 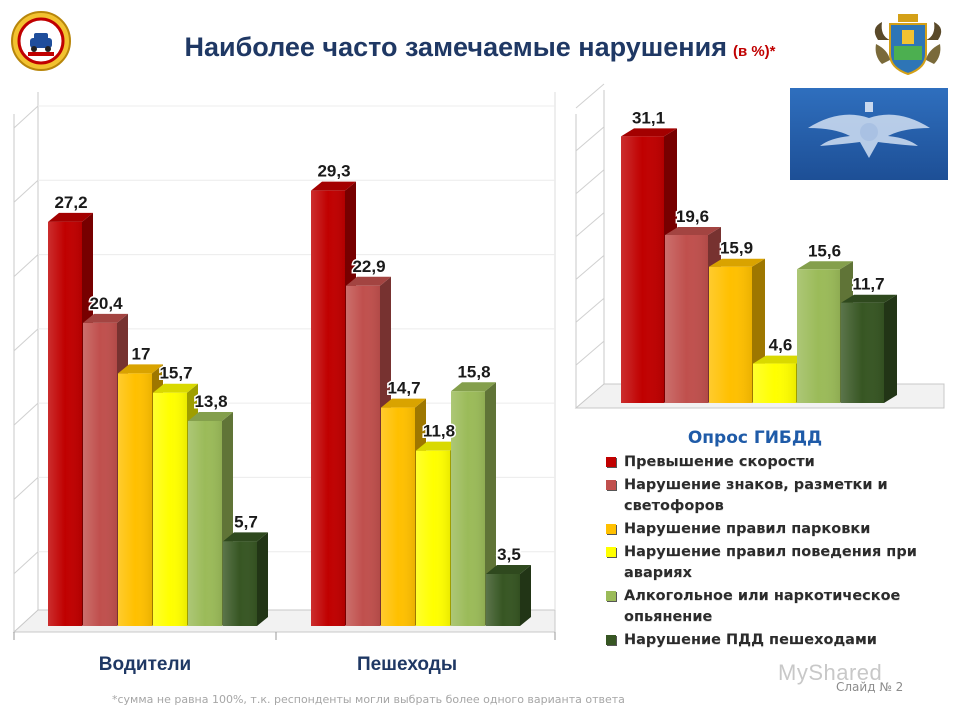 What do you see at coordinates (754, 51) in the screenshot?
I see `title-suffix: (в %)*` at bounding box center [754, 51].